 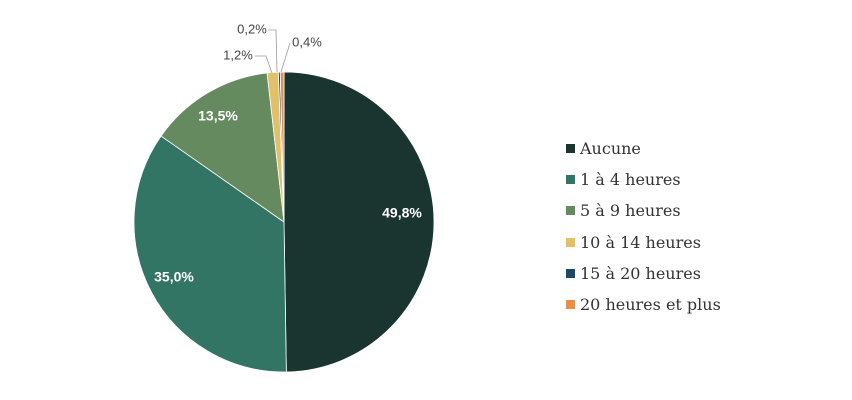 What do you see at coordinates (238, 54) in the screenshot?
I see `data-label-4: 1,2%` at bounding box center [238, 54].